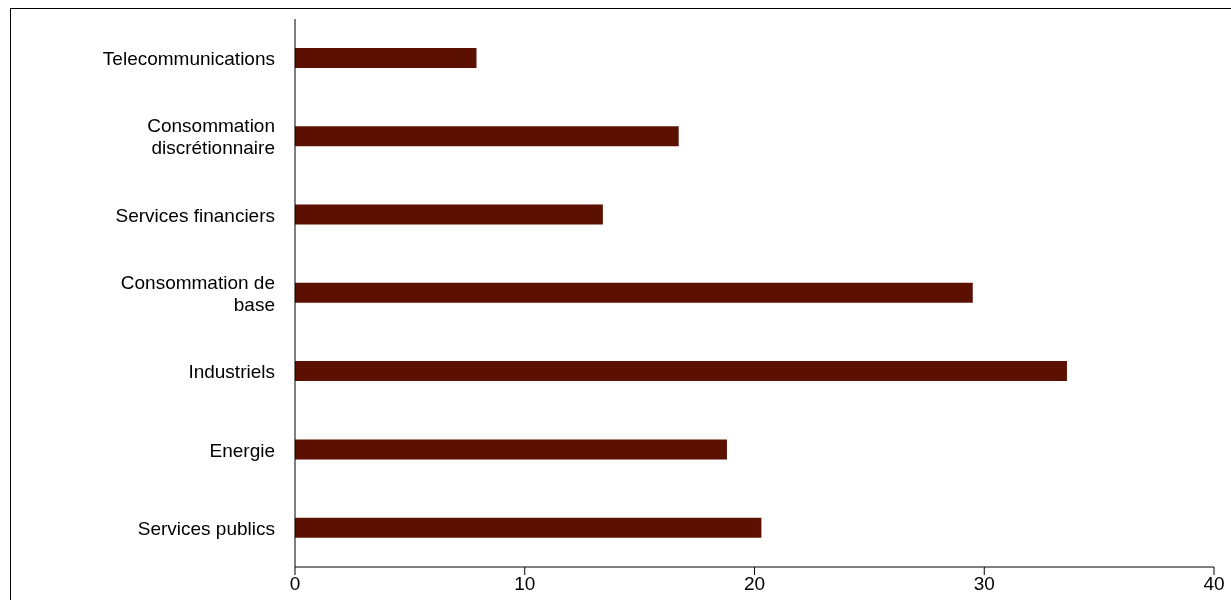 This screenshot has height=608, width=1231. I want to click on y-tick-label: Consommation de base, so click(197, 293).